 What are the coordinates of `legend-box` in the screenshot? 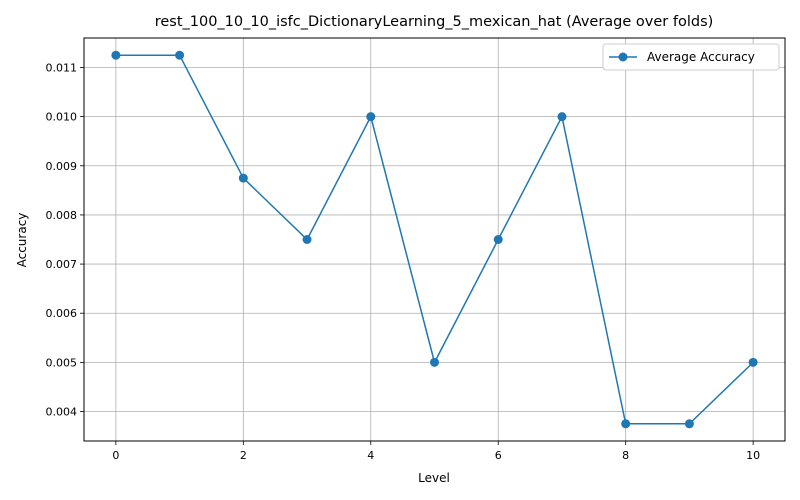 It's located at (691, 57).